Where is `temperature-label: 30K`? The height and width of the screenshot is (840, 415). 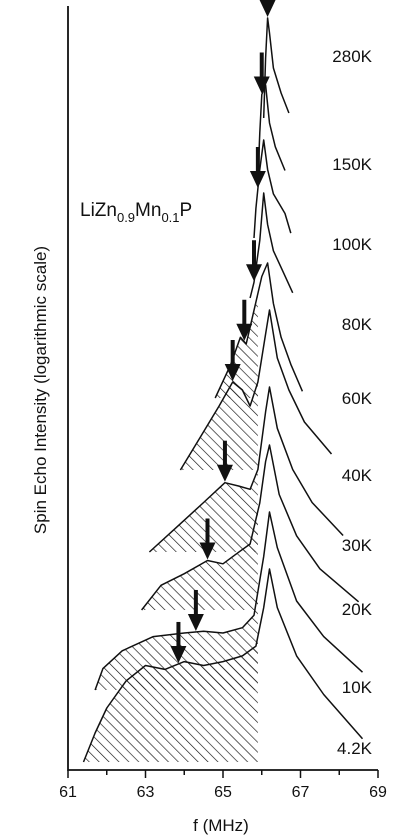
temperature-label: 30K is located at coordinates (357, 545).